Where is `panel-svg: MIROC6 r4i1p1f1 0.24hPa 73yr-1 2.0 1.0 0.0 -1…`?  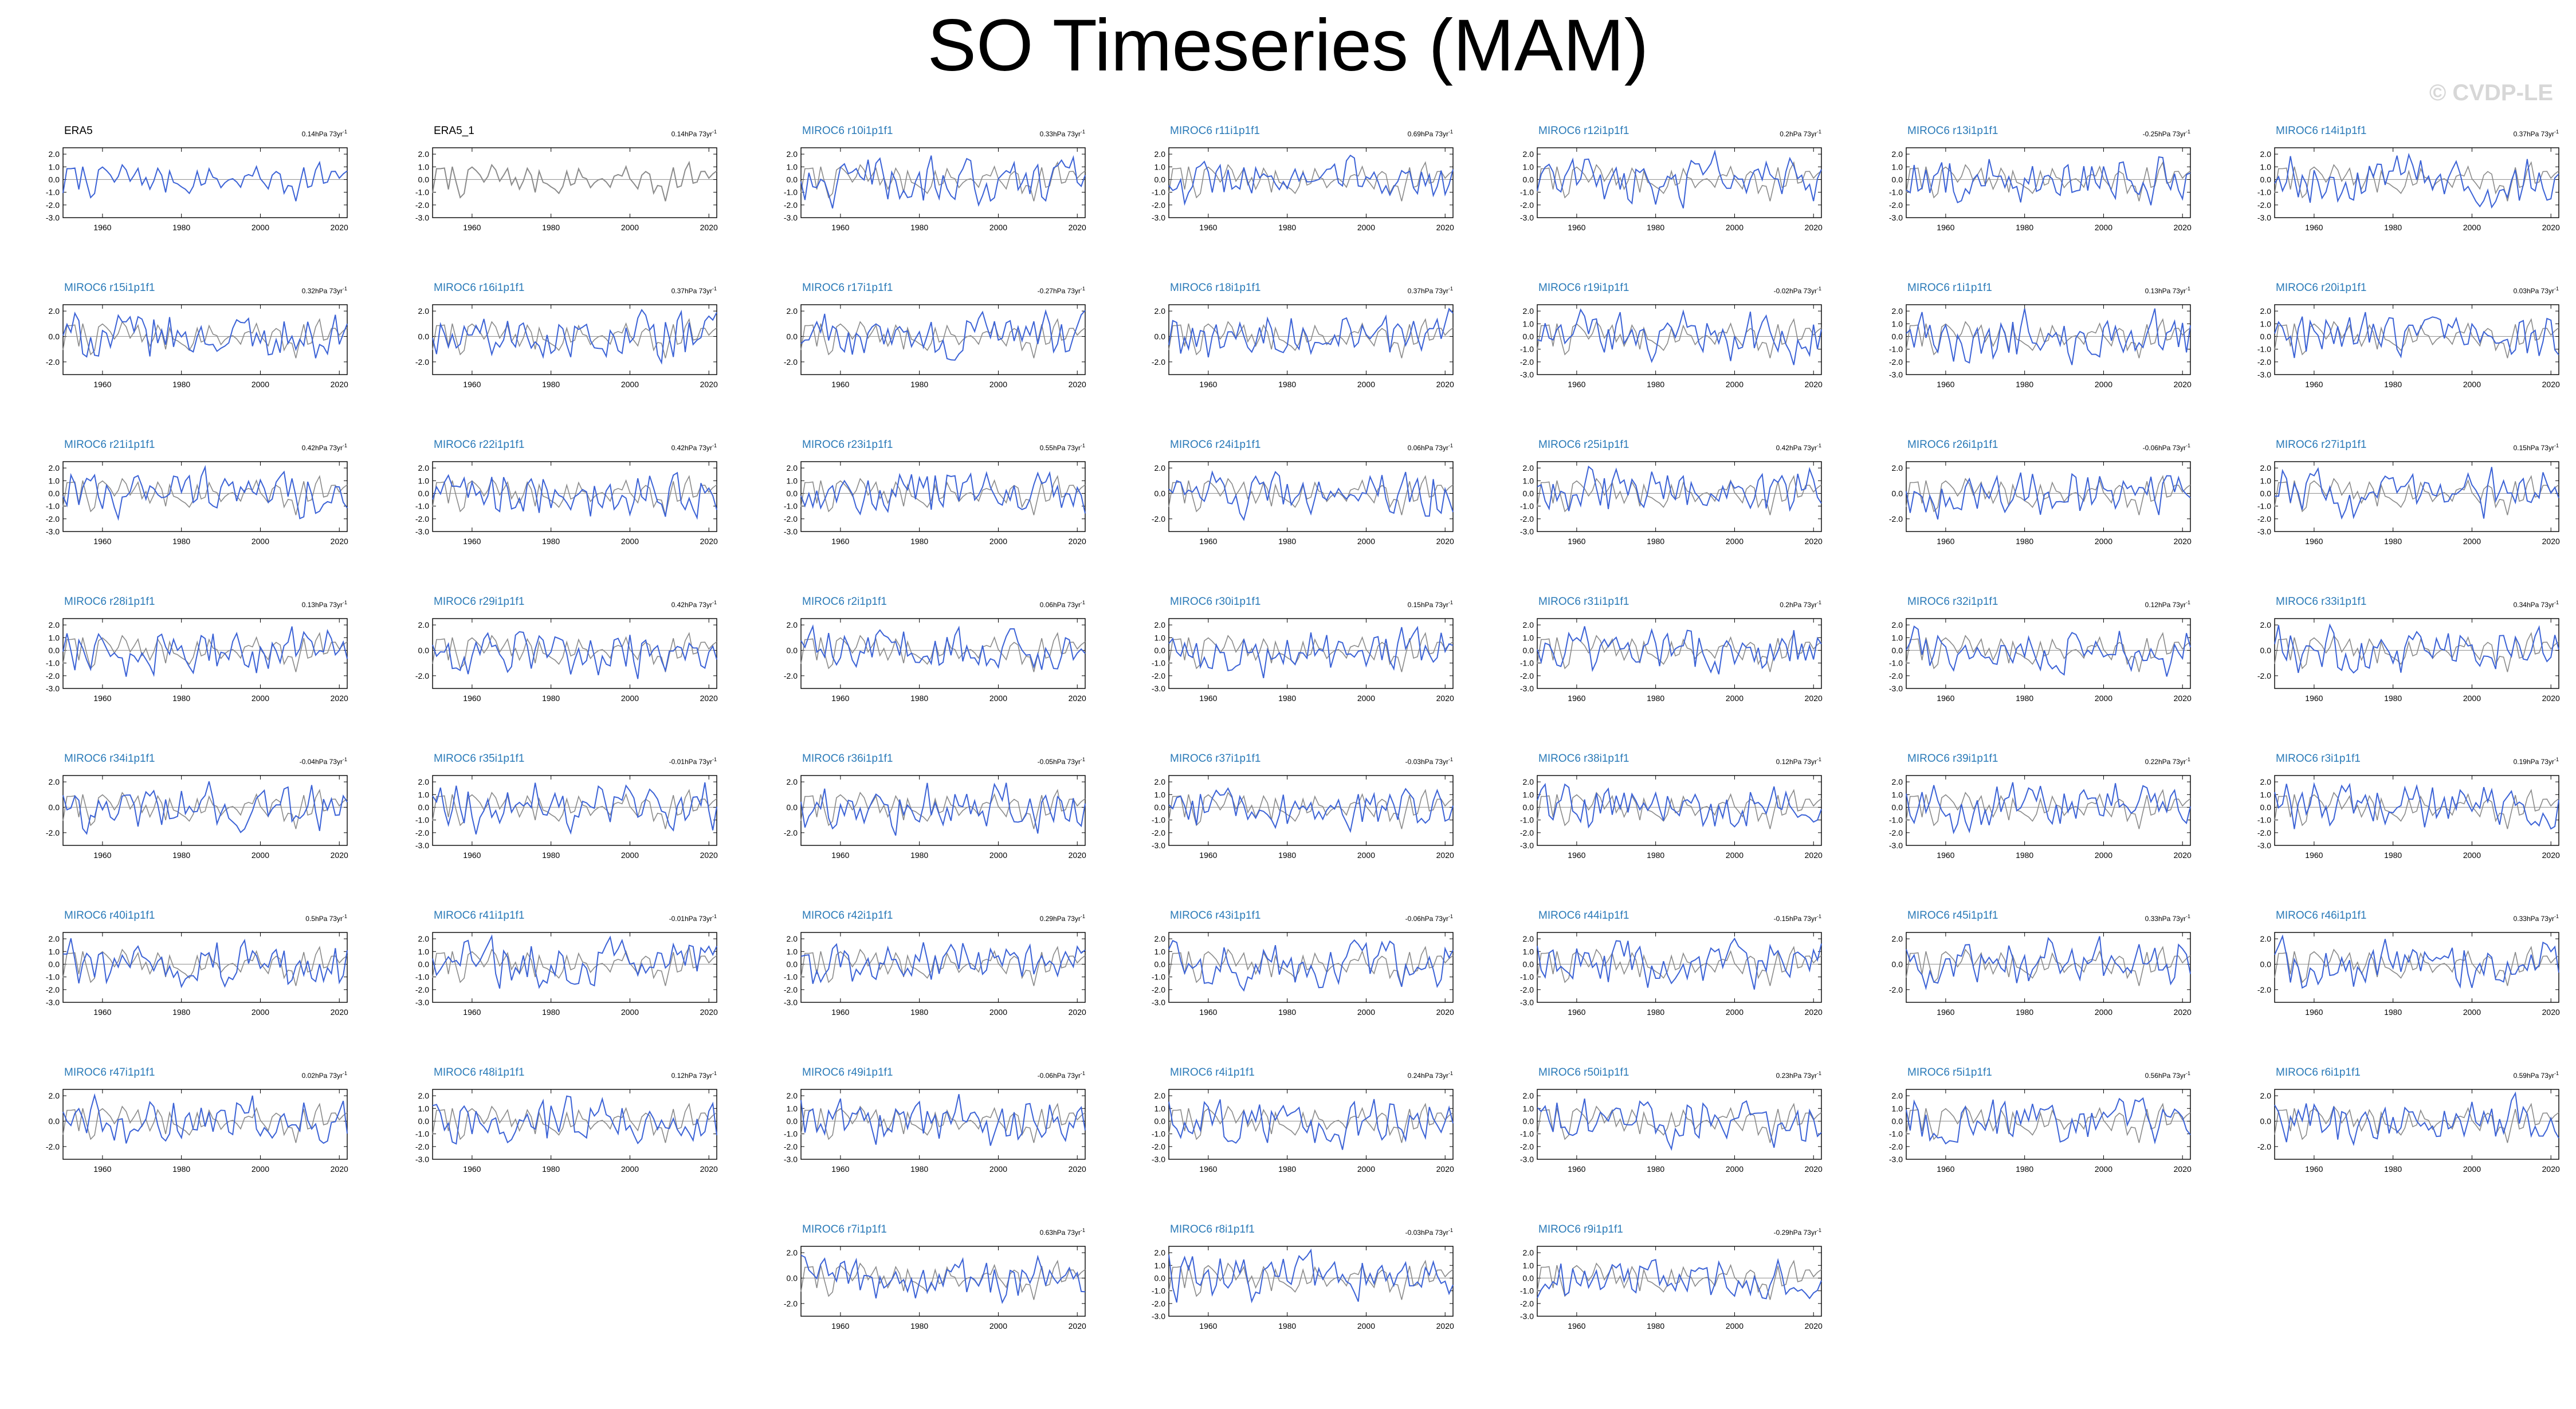
panel-svg: MIROC6 r4i1p1f1 0.24hPa 73yr-1 2.0 1.0 0.0 -1… is located at coordinates (1303, 1120).